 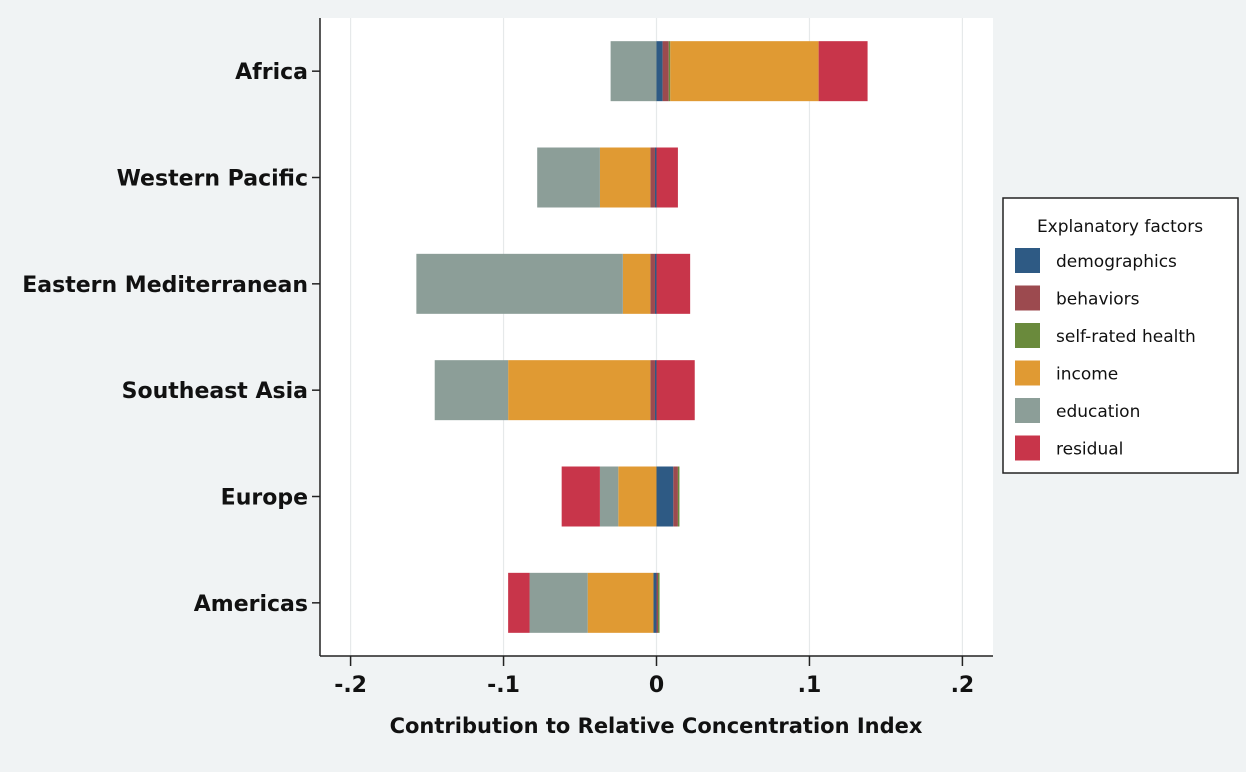 What do you see at coordinates (810, 685) in the screenshot?
I see `x-tick-label: .1` at bounding box center [810, 685].